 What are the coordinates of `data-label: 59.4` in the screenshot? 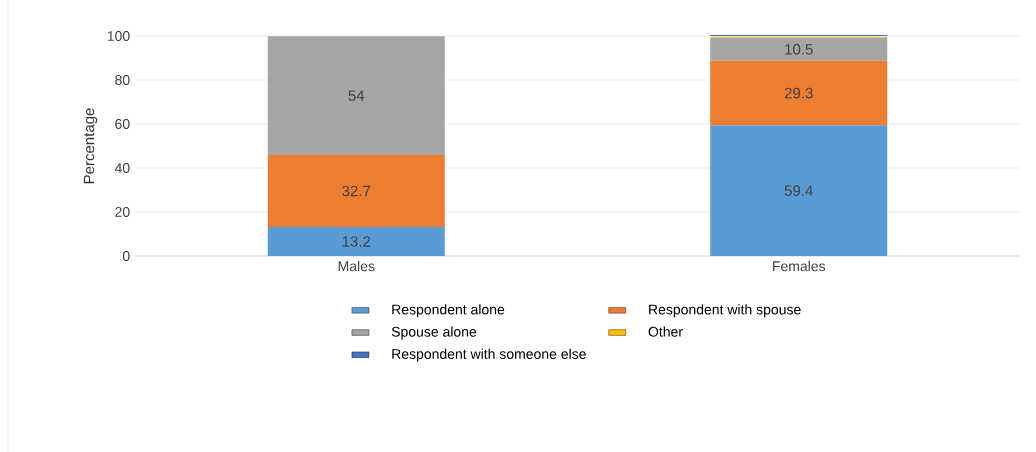 It's located at (798, 190).